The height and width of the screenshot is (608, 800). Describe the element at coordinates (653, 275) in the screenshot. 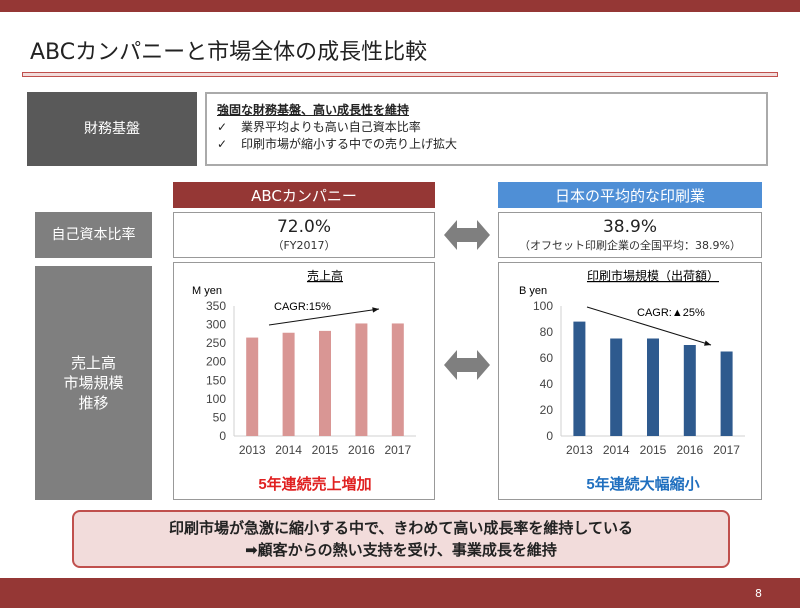

I see `chart-title: 印刷市場規模（出荷額）` at that location.